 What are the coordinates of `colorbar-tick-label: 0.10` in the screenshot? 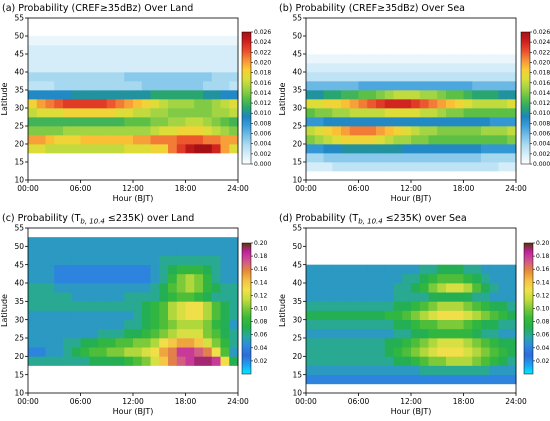 It's located at (543, 309).